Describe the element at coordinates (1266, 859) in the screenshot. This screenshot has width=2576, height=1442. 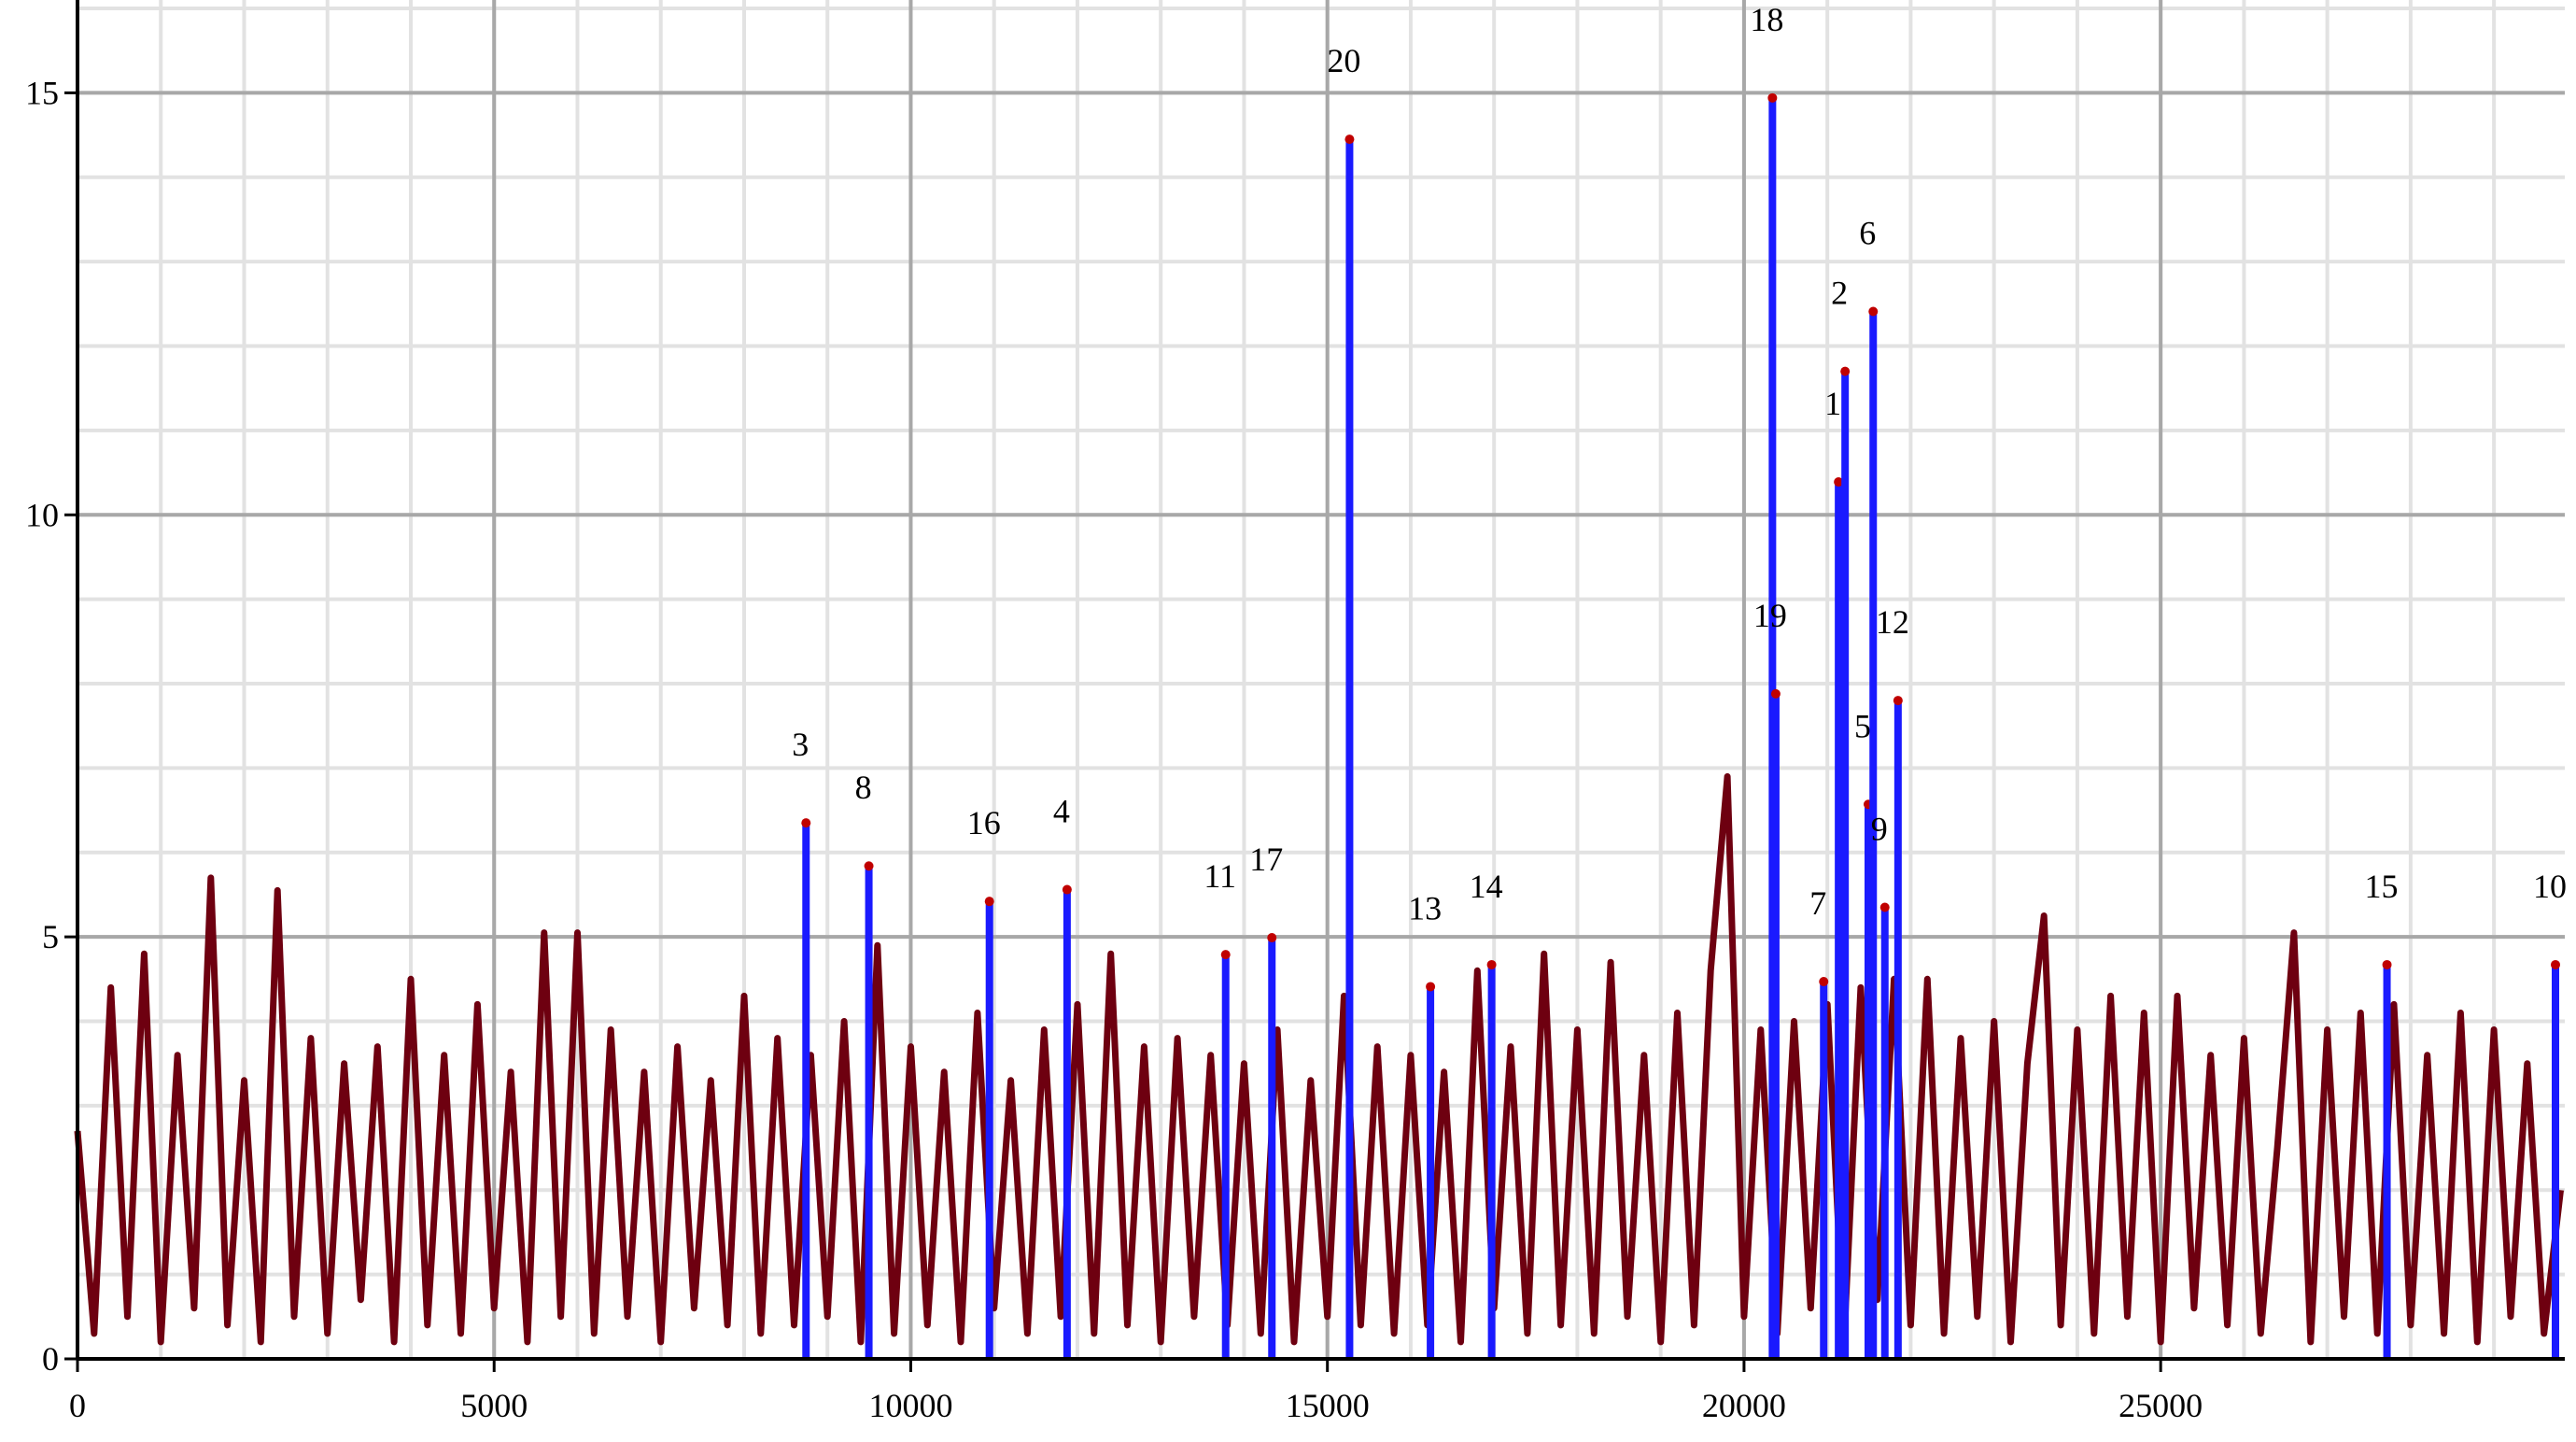
I see `peak-label: 17` at that location.